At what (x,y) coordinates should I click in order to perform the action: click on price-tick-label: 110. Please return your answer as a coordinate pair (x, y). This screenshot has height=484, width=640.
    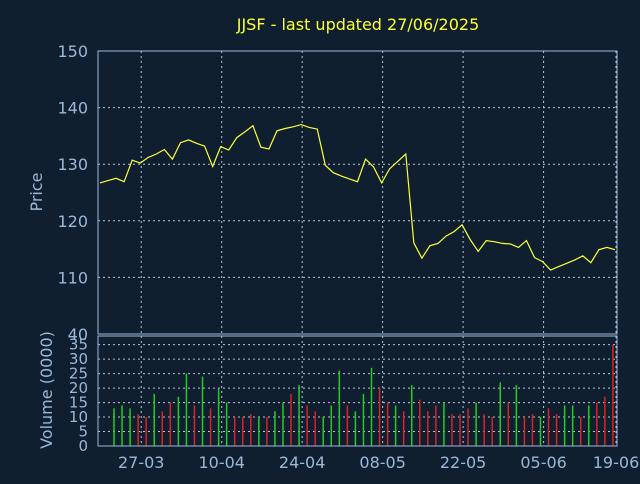
    Looking at the image, I should click on (72, 277).